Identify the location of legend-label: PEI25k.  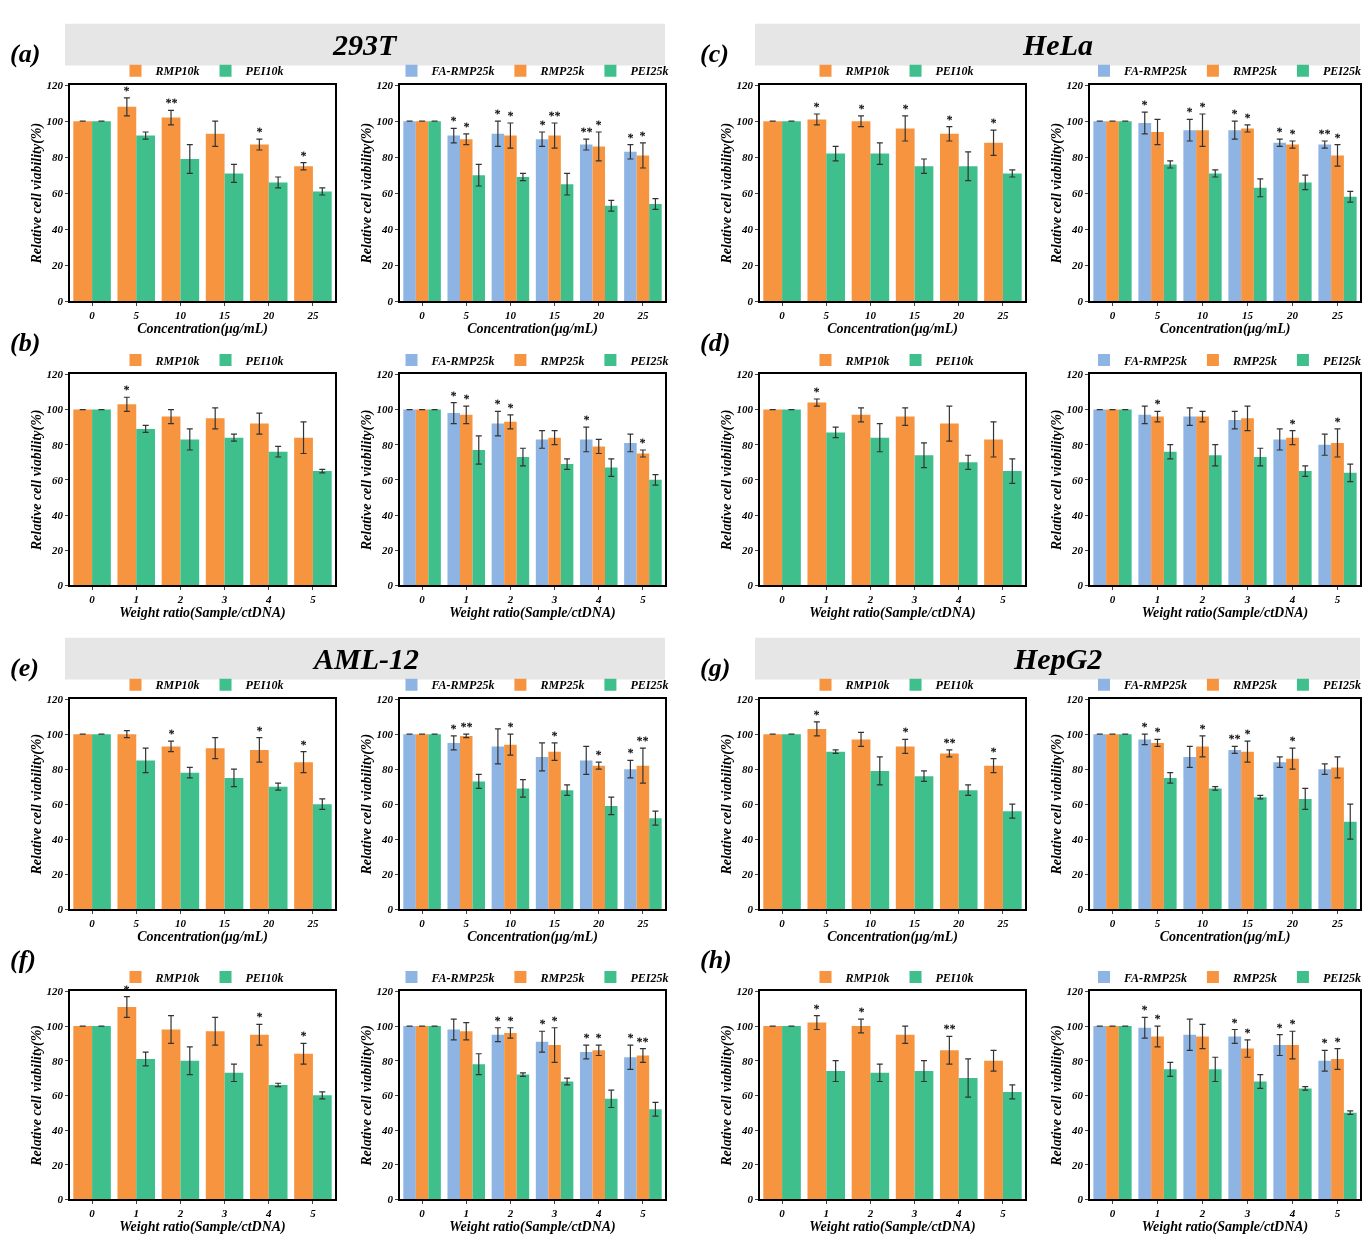
(1341, 685).